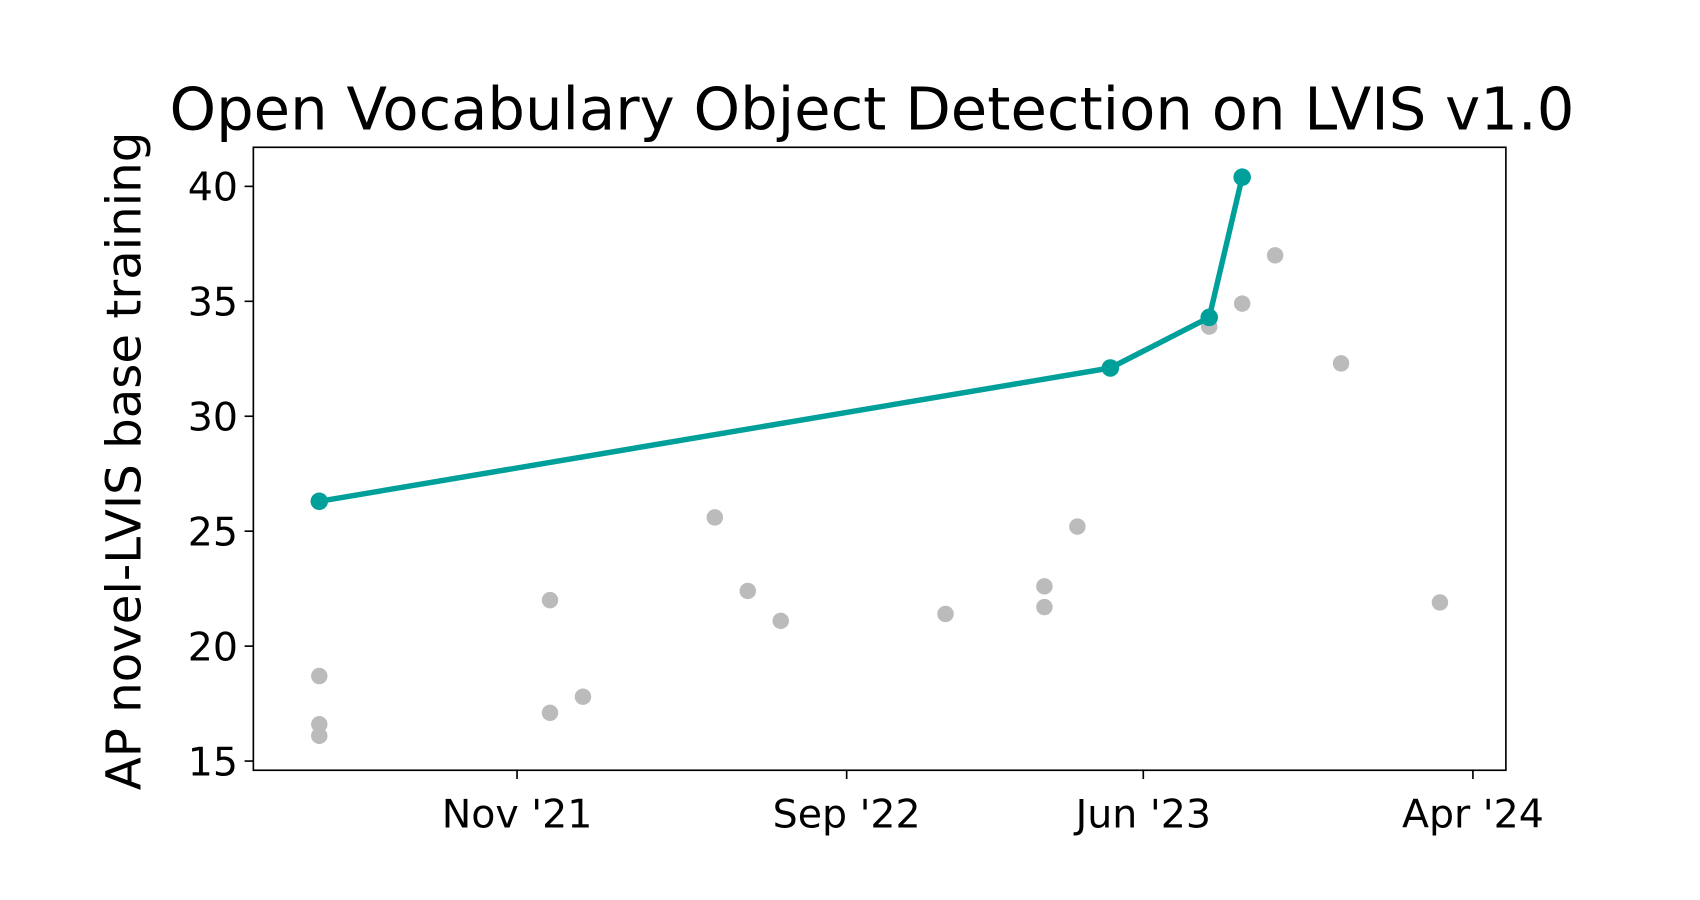 The height and width of the screenshot is (900, 1700). What do you see at coordinates (213, 303) in the screenshot?
I see `y-tick-label: 35` at bounding box center [213, 303].